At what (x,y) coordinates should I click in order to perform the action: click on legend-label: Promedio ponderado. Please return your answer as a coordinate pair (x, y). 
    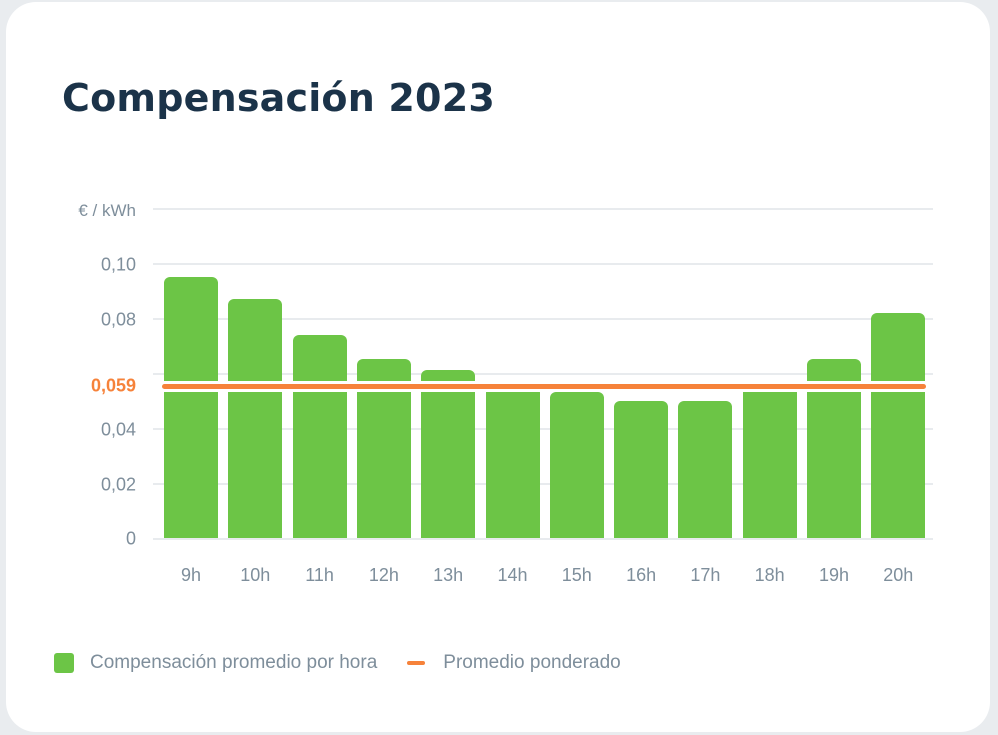
    Looking at the image, I should click on (532, 662).